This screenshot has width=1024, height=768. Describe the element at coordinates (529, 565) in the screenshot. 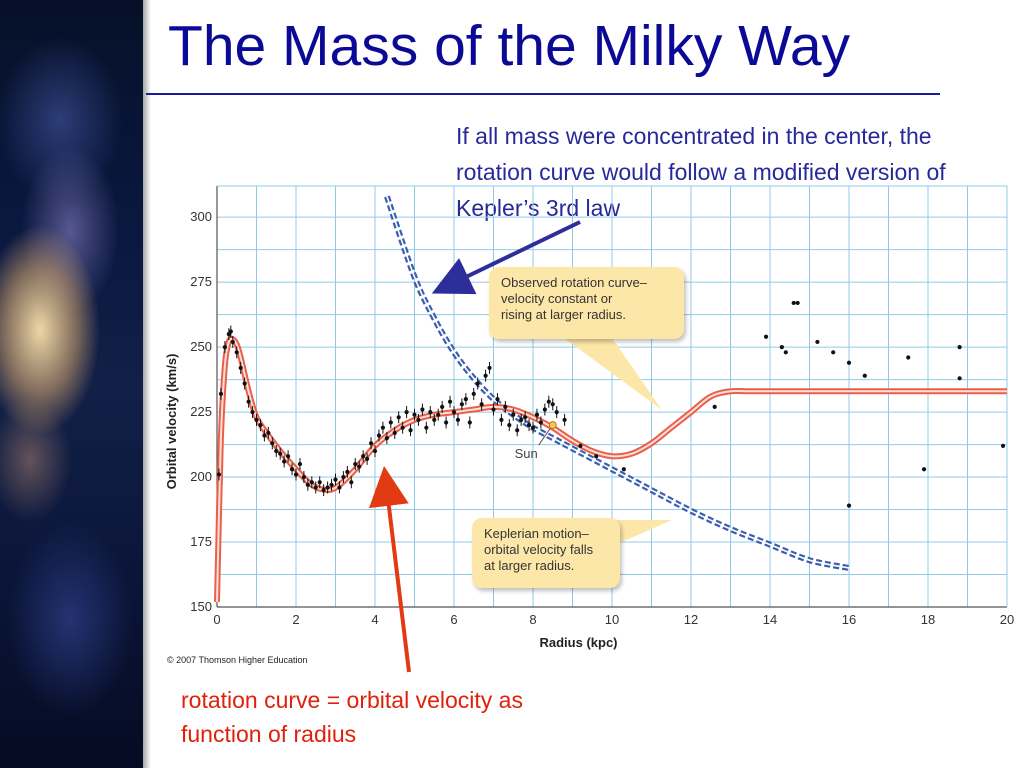

I see `callout-kepler-line-3: at larger radius.` at that location.